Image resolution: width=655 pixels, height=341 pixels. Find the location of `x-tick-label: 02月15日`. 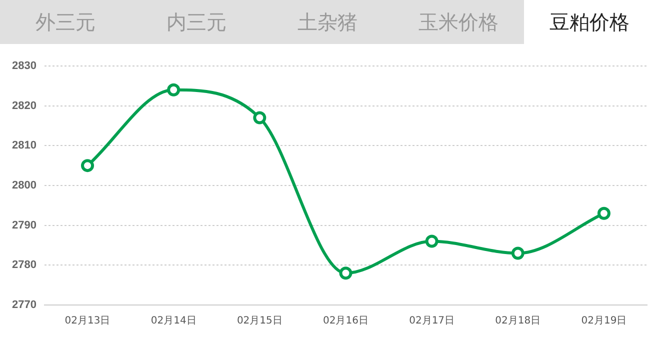

x-tick-label: 02月15日 is located at coordinates (259, 321).